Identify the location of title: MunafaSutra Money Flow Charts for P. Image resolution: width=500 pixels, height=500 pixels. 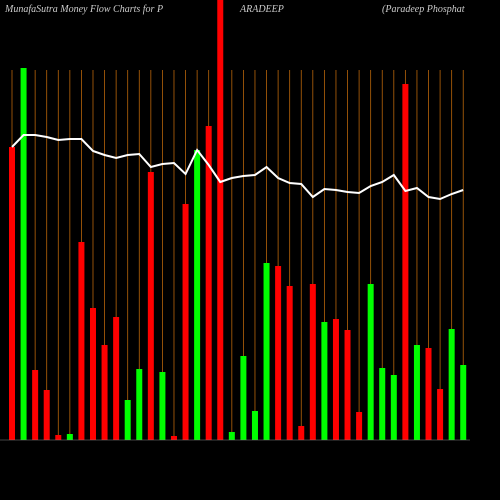
(83, 9).